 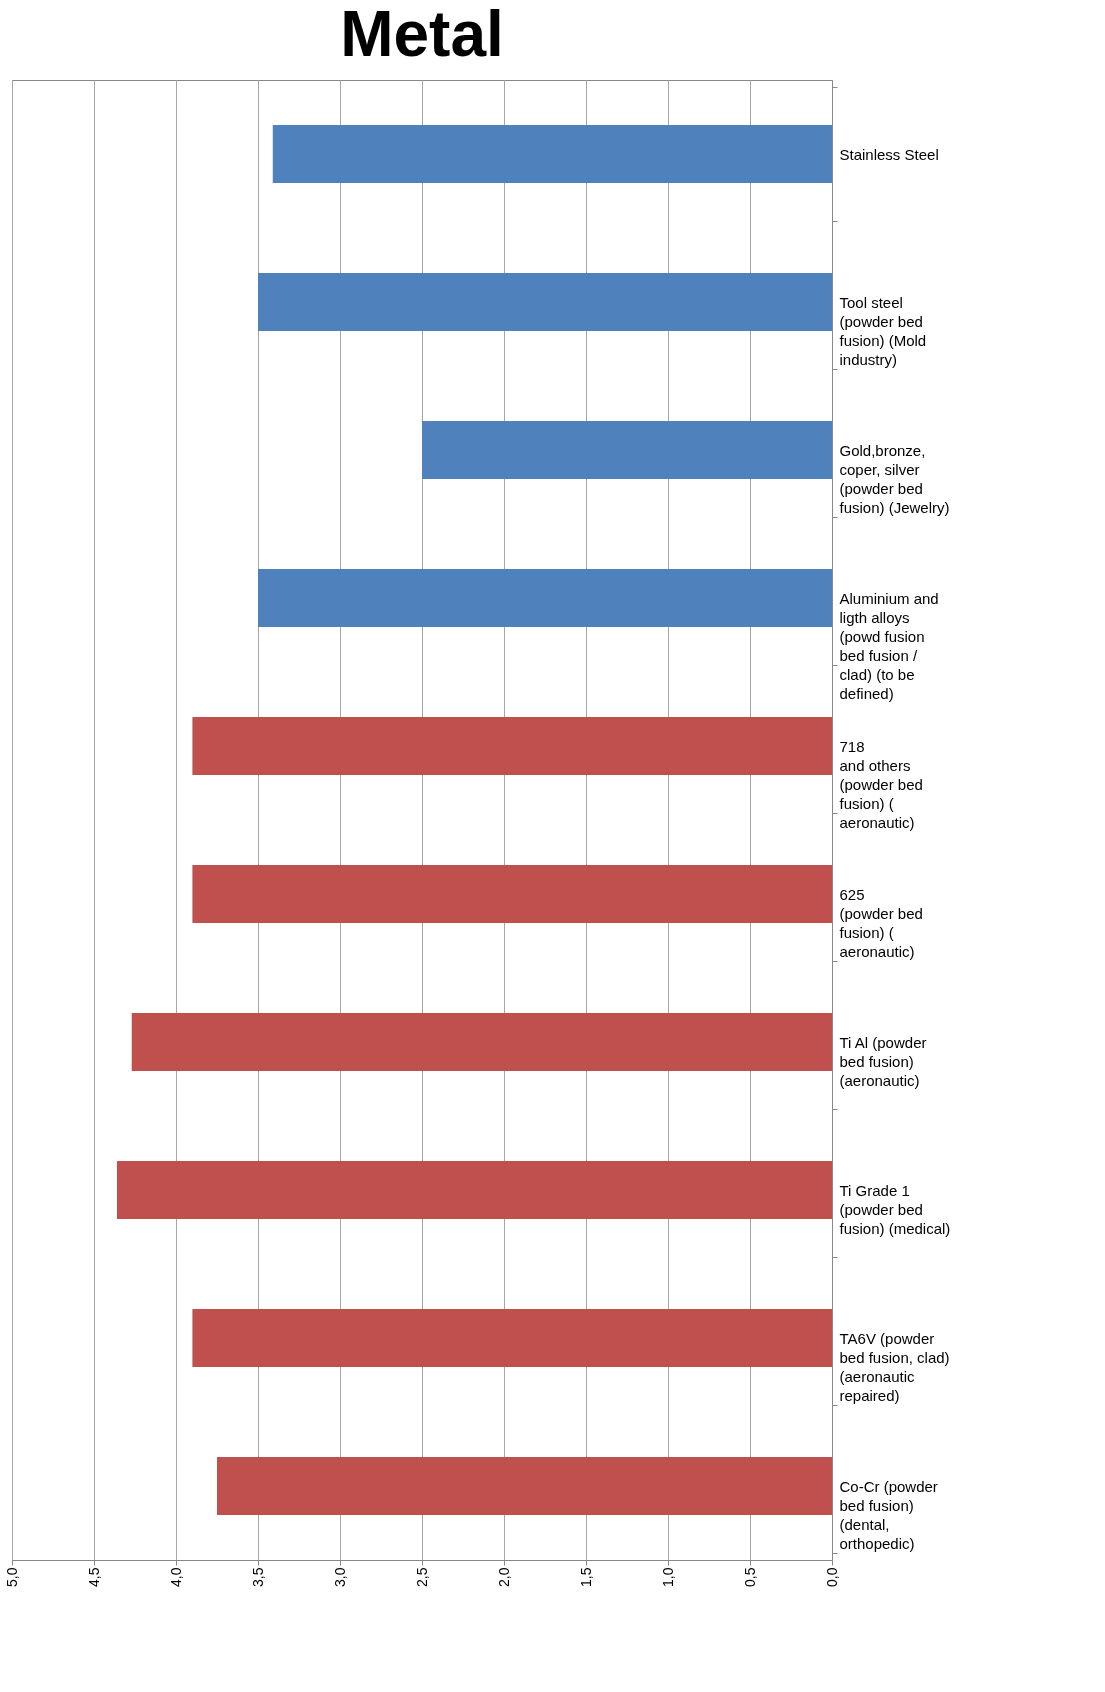 What do you see at coordinates (895, 1209) in the screenshot?
I see `y-tick-label: Ti Grade 1 (powder bed fusion) (medical)` at bounding box center [895, 1209].